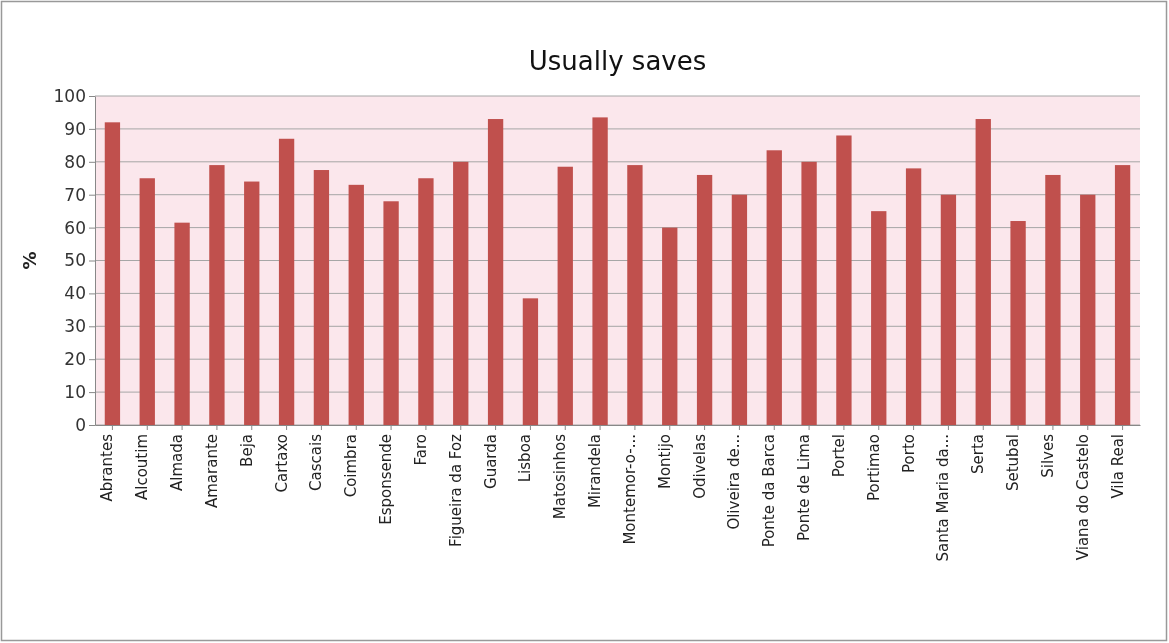 This screenshot has height=643, width=1169. What do you see at coordinates (75, 260) in the screenshot?
I see `y-tick-label: 50` at bounding box center [75, 260].